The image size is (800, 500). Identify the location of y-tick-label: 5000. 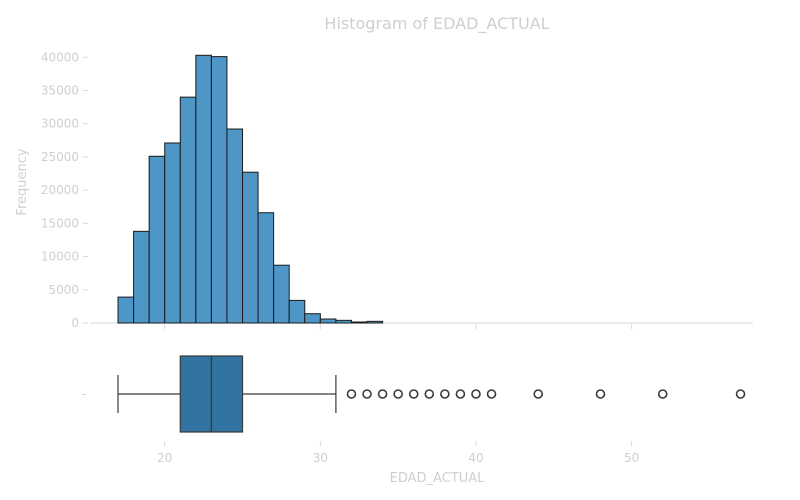
(63, 290).